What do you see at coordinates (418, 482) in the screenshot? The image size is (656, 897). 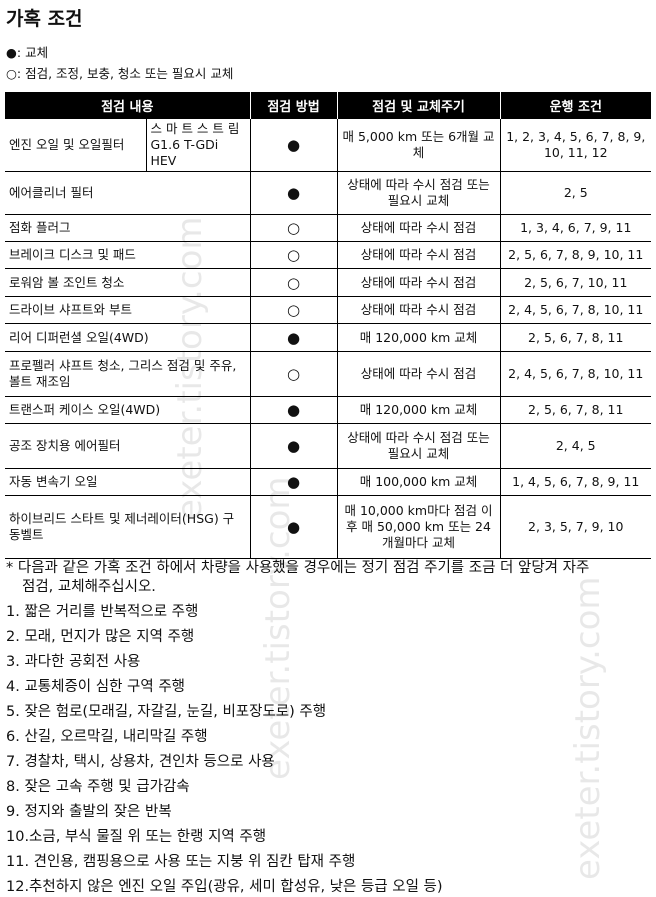 I see `cycle-cell: 매 100,000 km 교체` at bounding box center [418, 482].